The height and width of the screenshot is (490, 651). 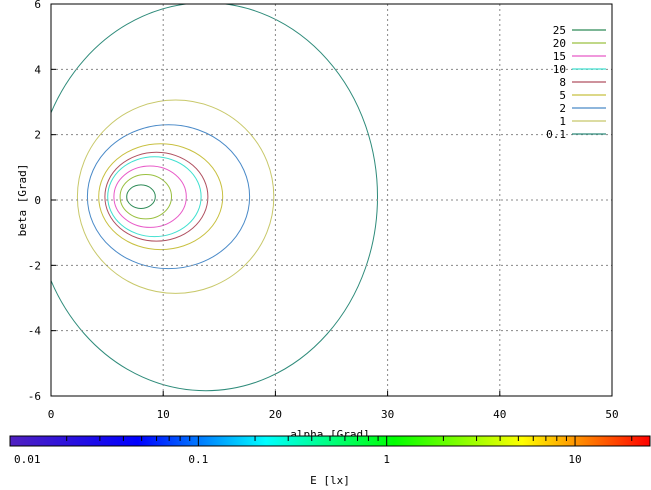 I want to click on legend-label-2: 2, so click(x=562, y=108).